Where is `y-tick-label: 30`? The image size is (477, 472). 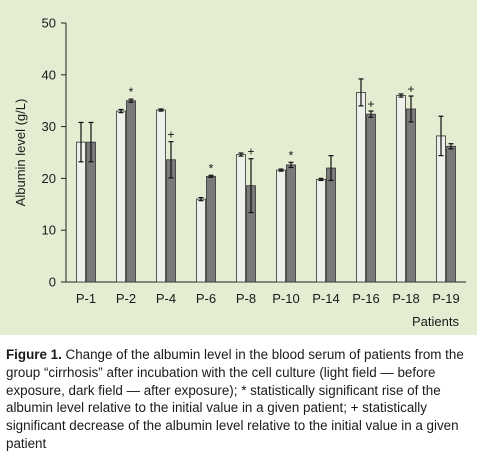
y-tick-label: 30 is located at coordinates (49, 126).